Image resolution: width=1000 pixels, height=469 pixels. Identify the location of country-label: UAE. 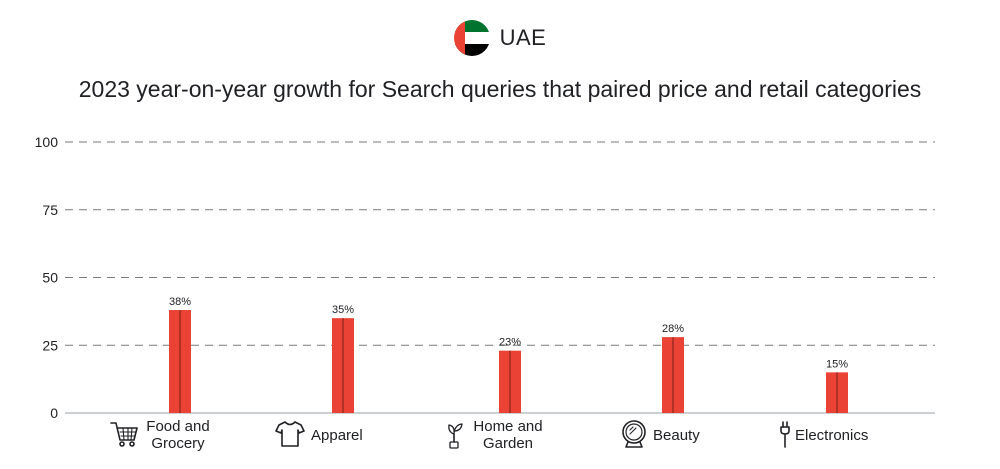
(523, 37).